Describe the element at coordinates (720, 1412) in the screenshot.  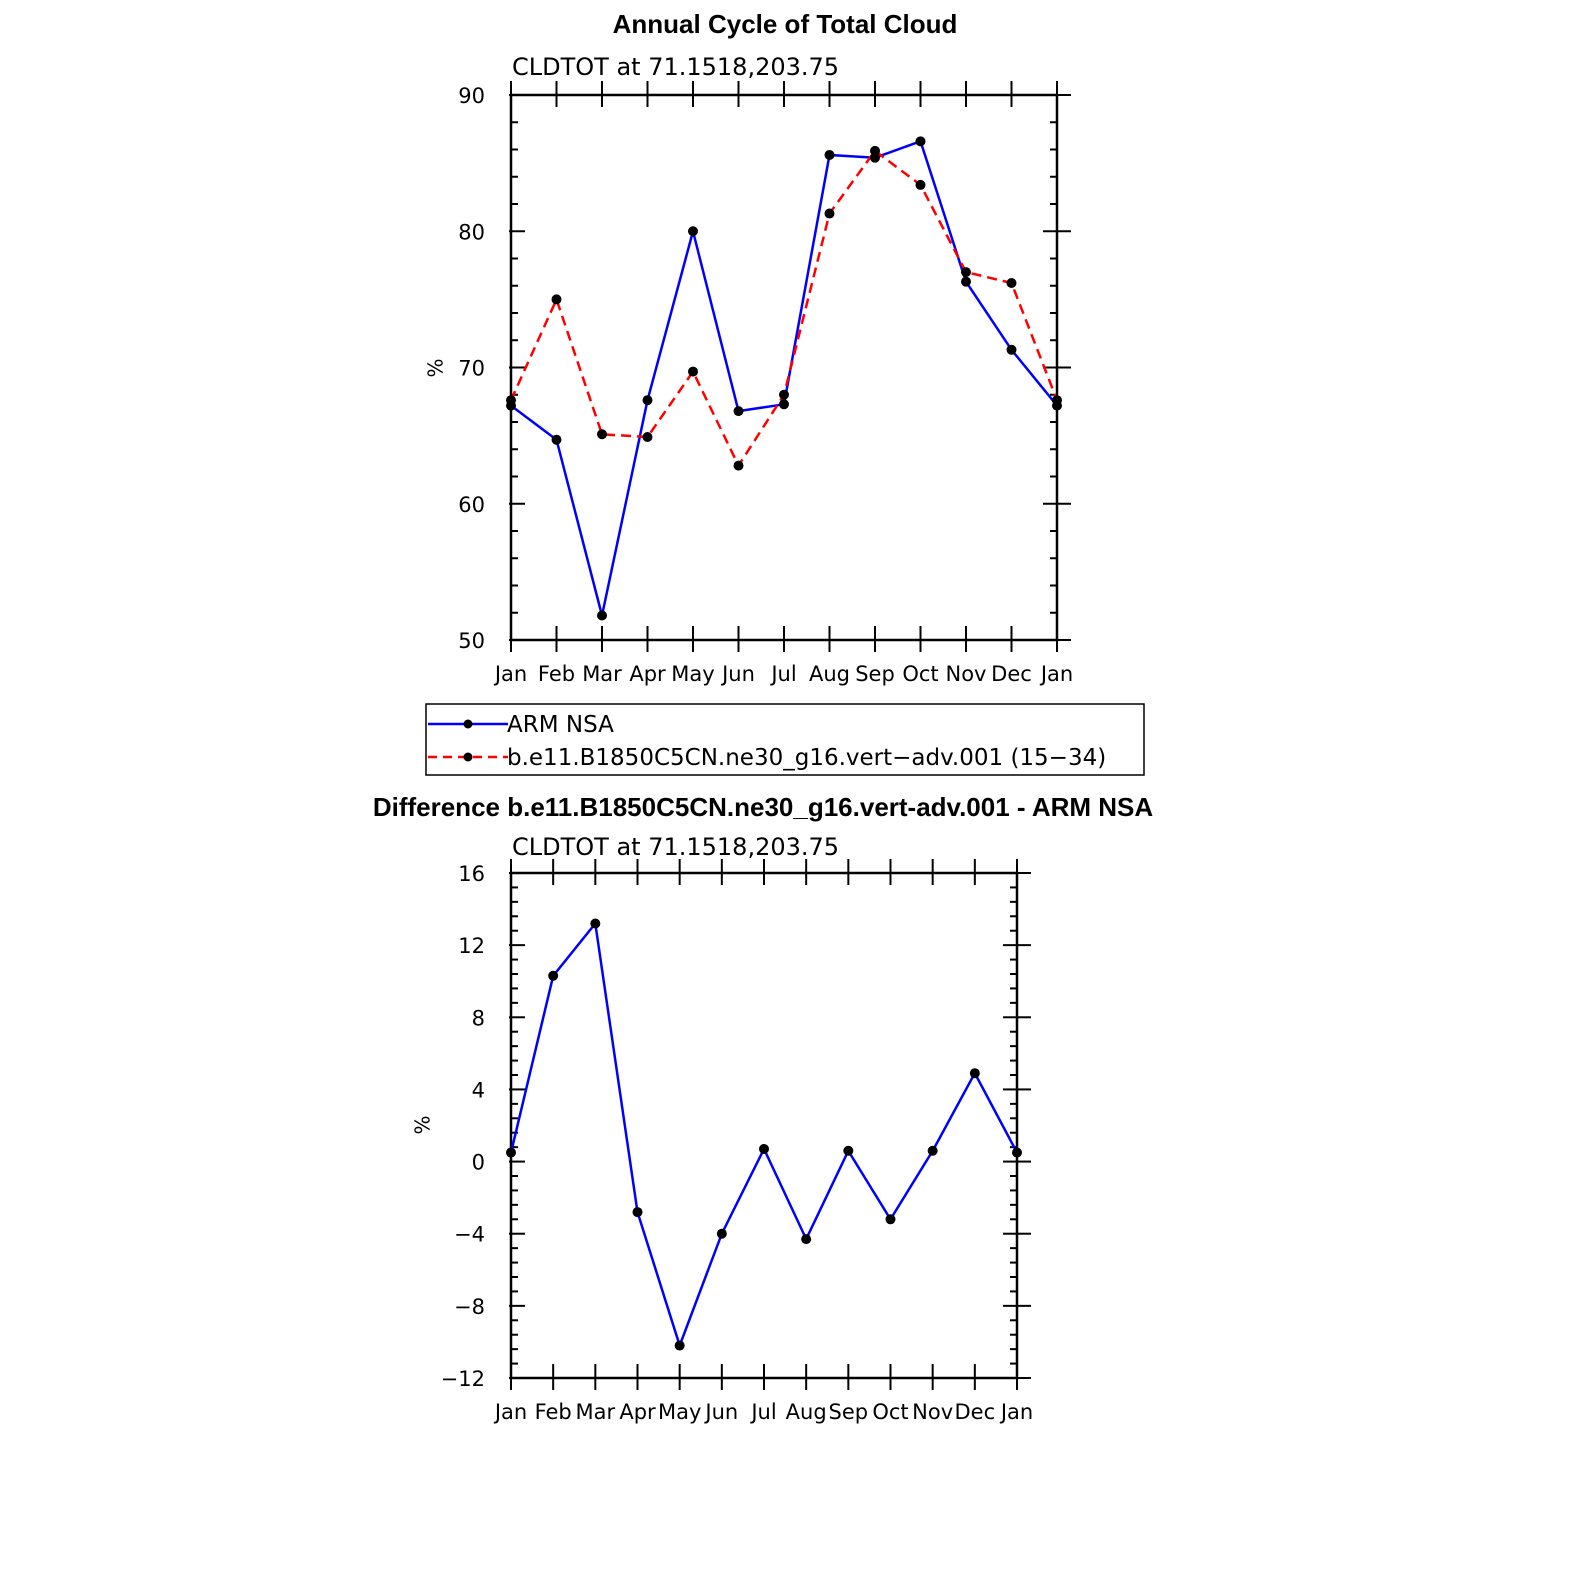
I see `chart2-xtick-label: Jun` at that location.